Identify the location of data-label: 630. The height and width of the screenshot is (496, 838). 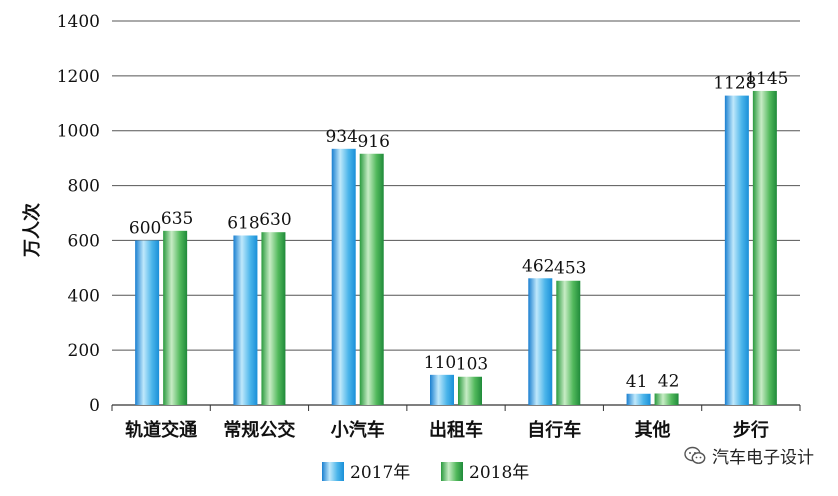
(275, 220).